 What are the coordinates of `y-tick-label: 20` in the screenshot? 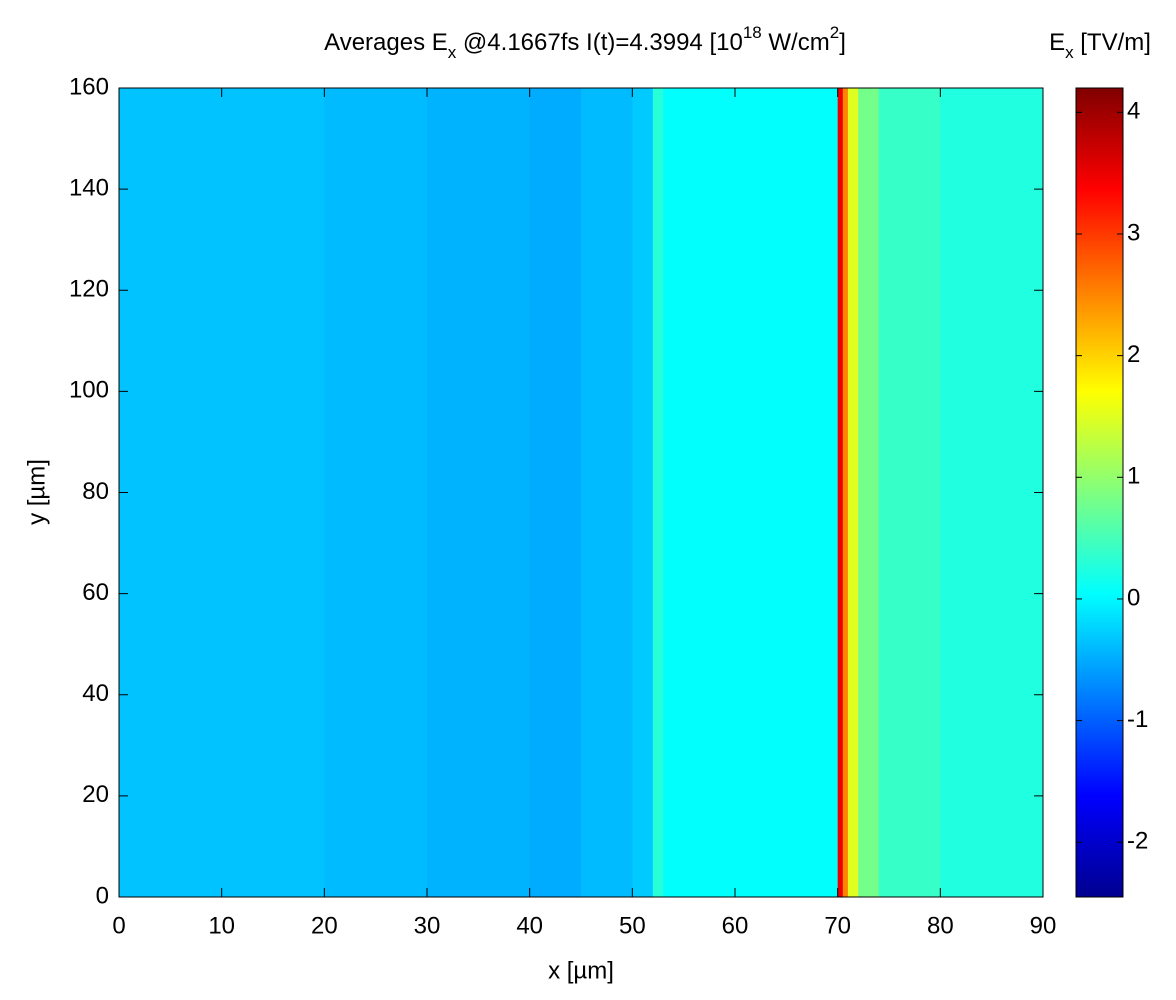 It's located at (95, 794).